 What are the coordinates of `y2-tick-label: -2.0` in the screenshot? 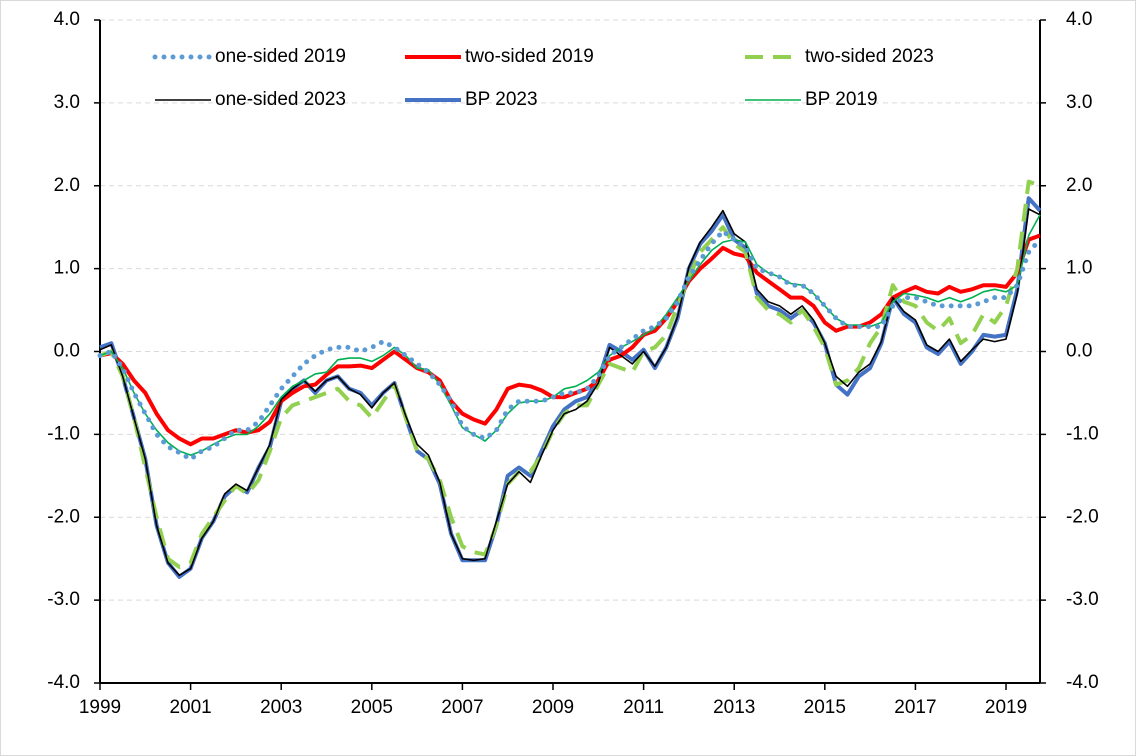 It's located at (1082, 516).